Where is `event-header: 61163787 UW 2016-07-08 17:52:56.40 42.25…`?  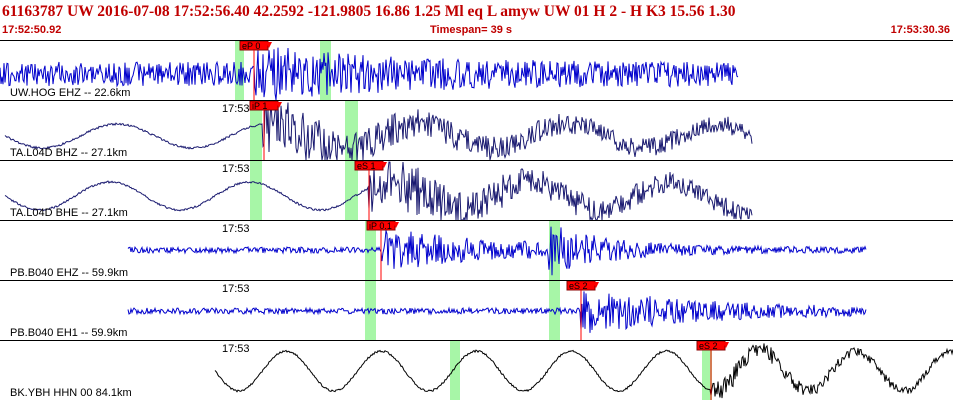 event-header: 61163787 UW 2016-07-08 17:52:56.40 42.25… is located at coordinates (476, 20).